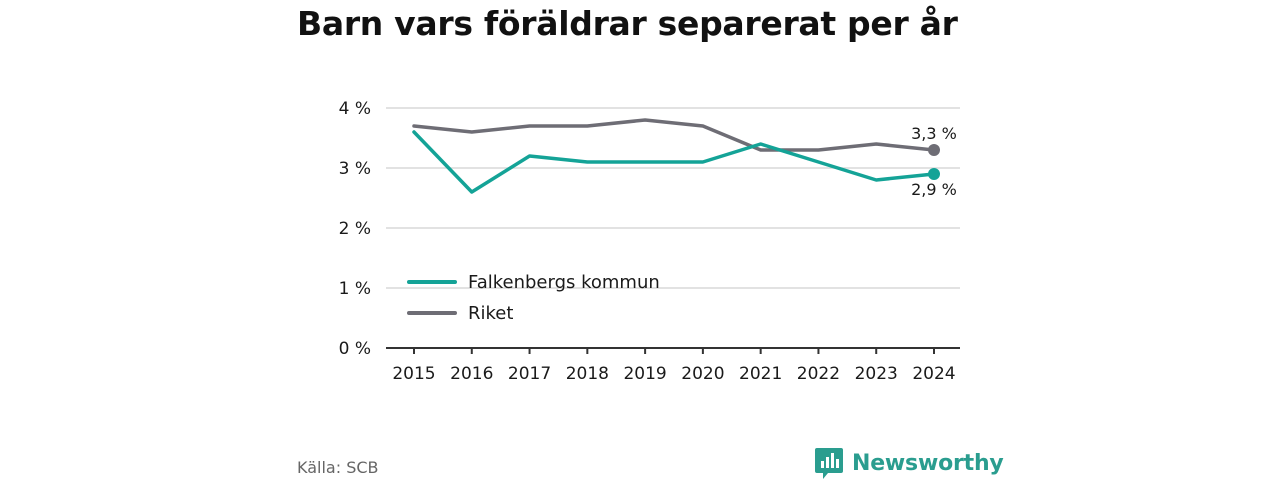  What do you see at coordinates (674, 162) in the screenshot?
I see `series-line-falkenberg` at bounding box center [674, 162].